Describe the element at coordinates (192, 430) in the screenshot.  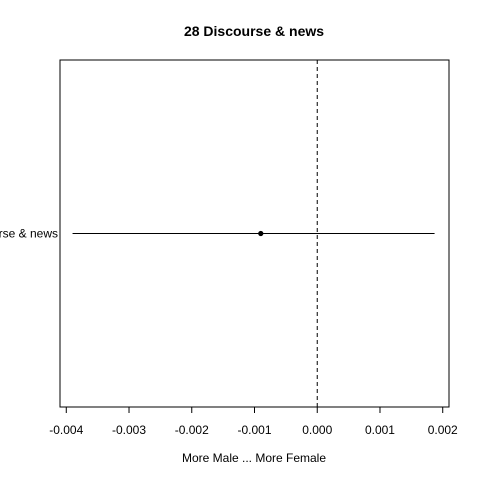
I see `x-tick-label: -0.002` at that location.